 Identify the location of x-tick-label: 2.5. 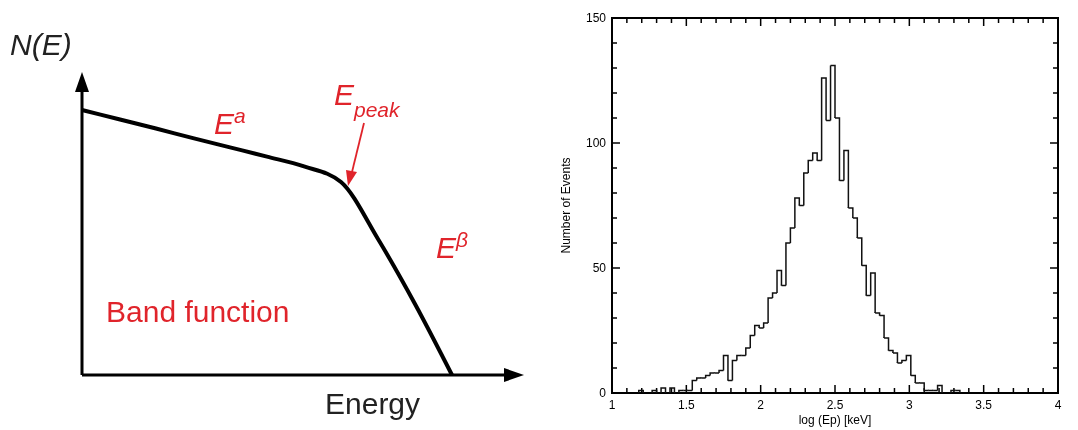
(835, 405).